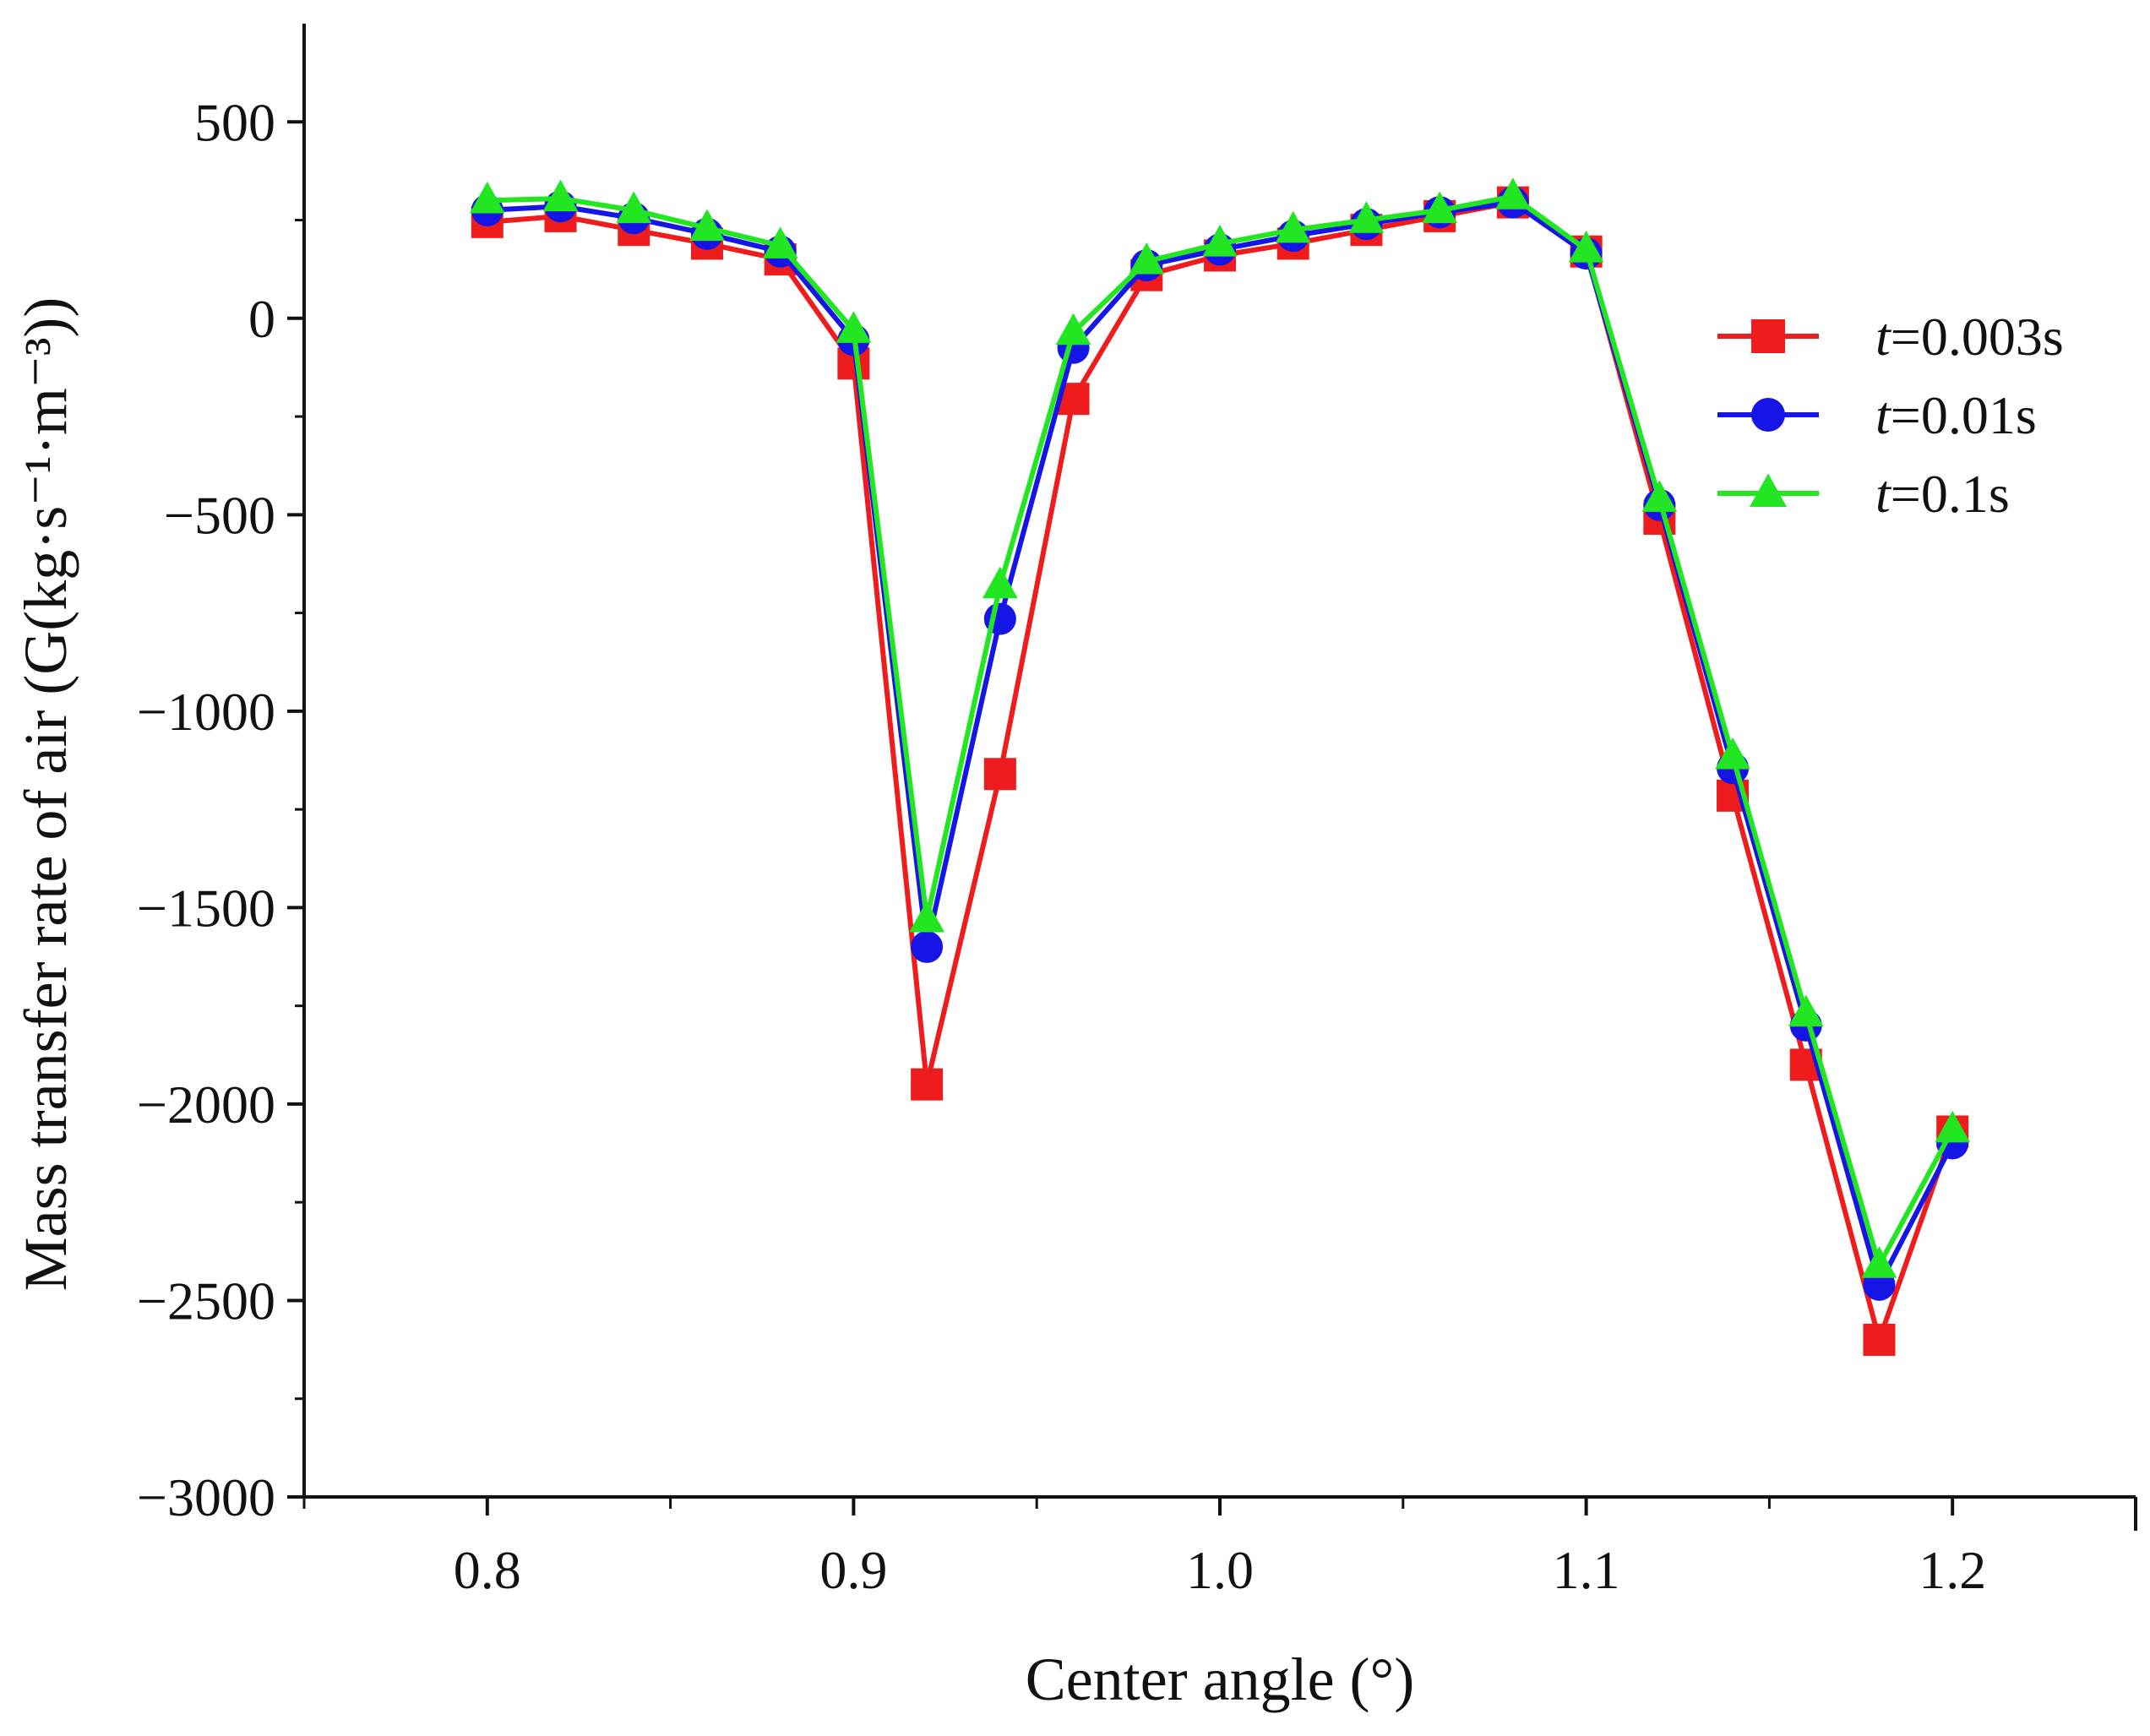 This screenshot has width=2150, height=1736. What do you see at coordinates (1950, 494) in the screenshot?
I see `legend-label-value: =0.1s` at bounding box center [1950, 494].